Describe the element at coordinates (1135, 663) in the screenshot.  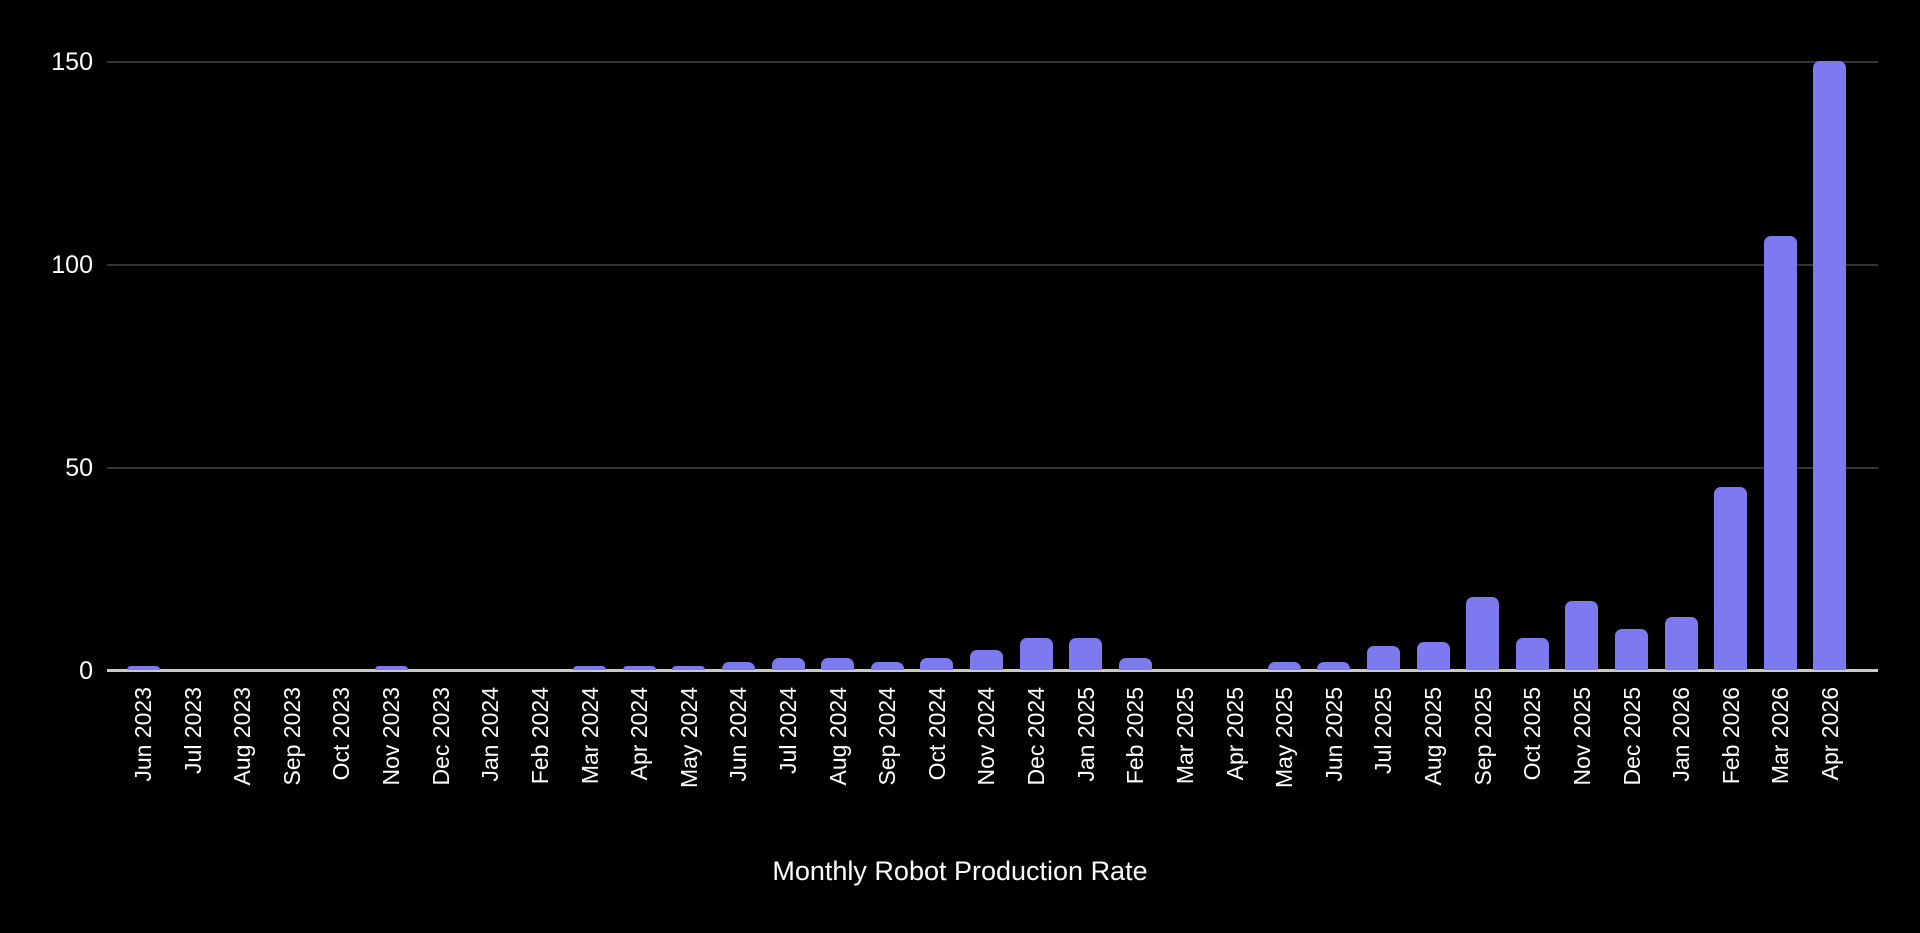
I see `bar-feb-2025` at that location.